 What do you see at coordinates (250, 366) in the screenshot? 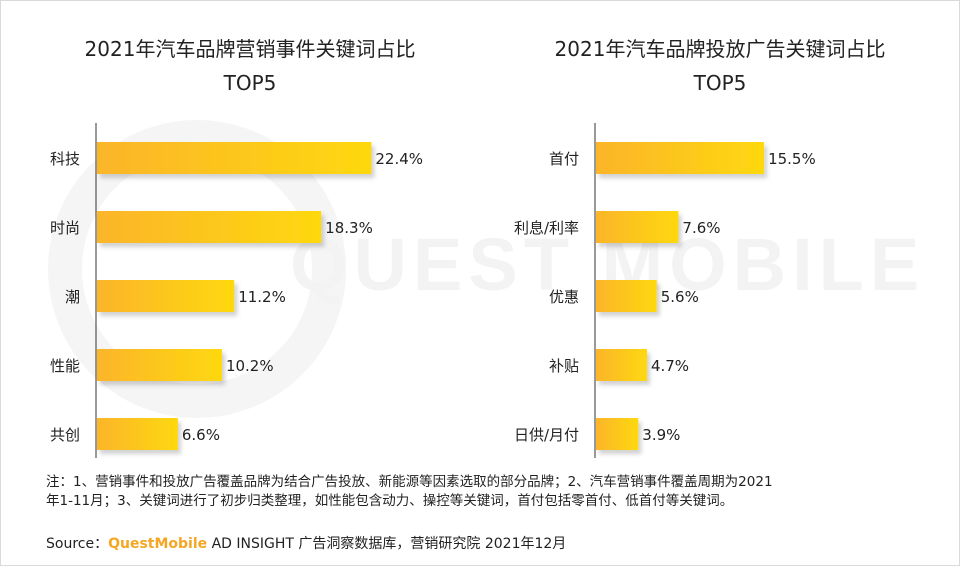
I see `chart-1-value-label: 10.2%` at bounding box center [250, 366].